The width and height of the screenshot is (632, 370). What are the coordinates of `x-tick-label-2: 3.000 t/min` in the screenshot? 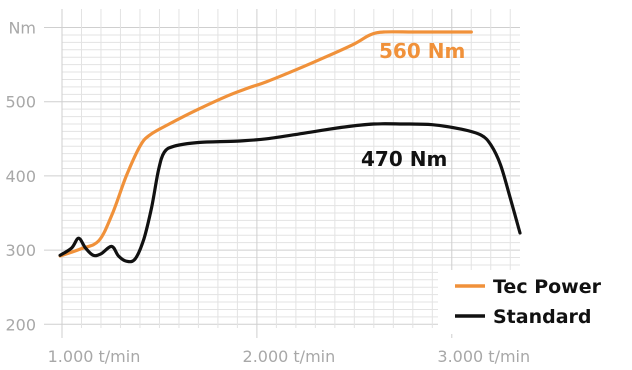 It's located at (483, 356).